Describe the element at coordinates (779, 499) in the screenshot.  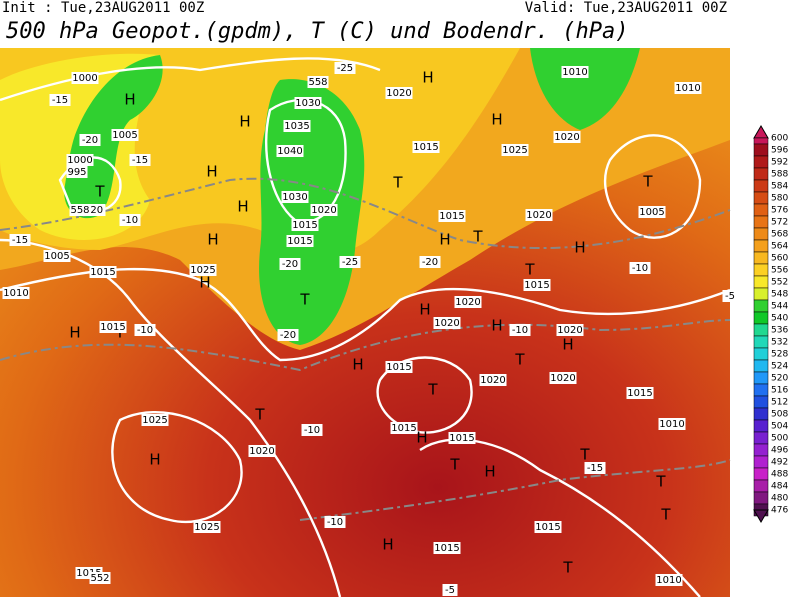
I see `colorbar-label: 480` at that location.